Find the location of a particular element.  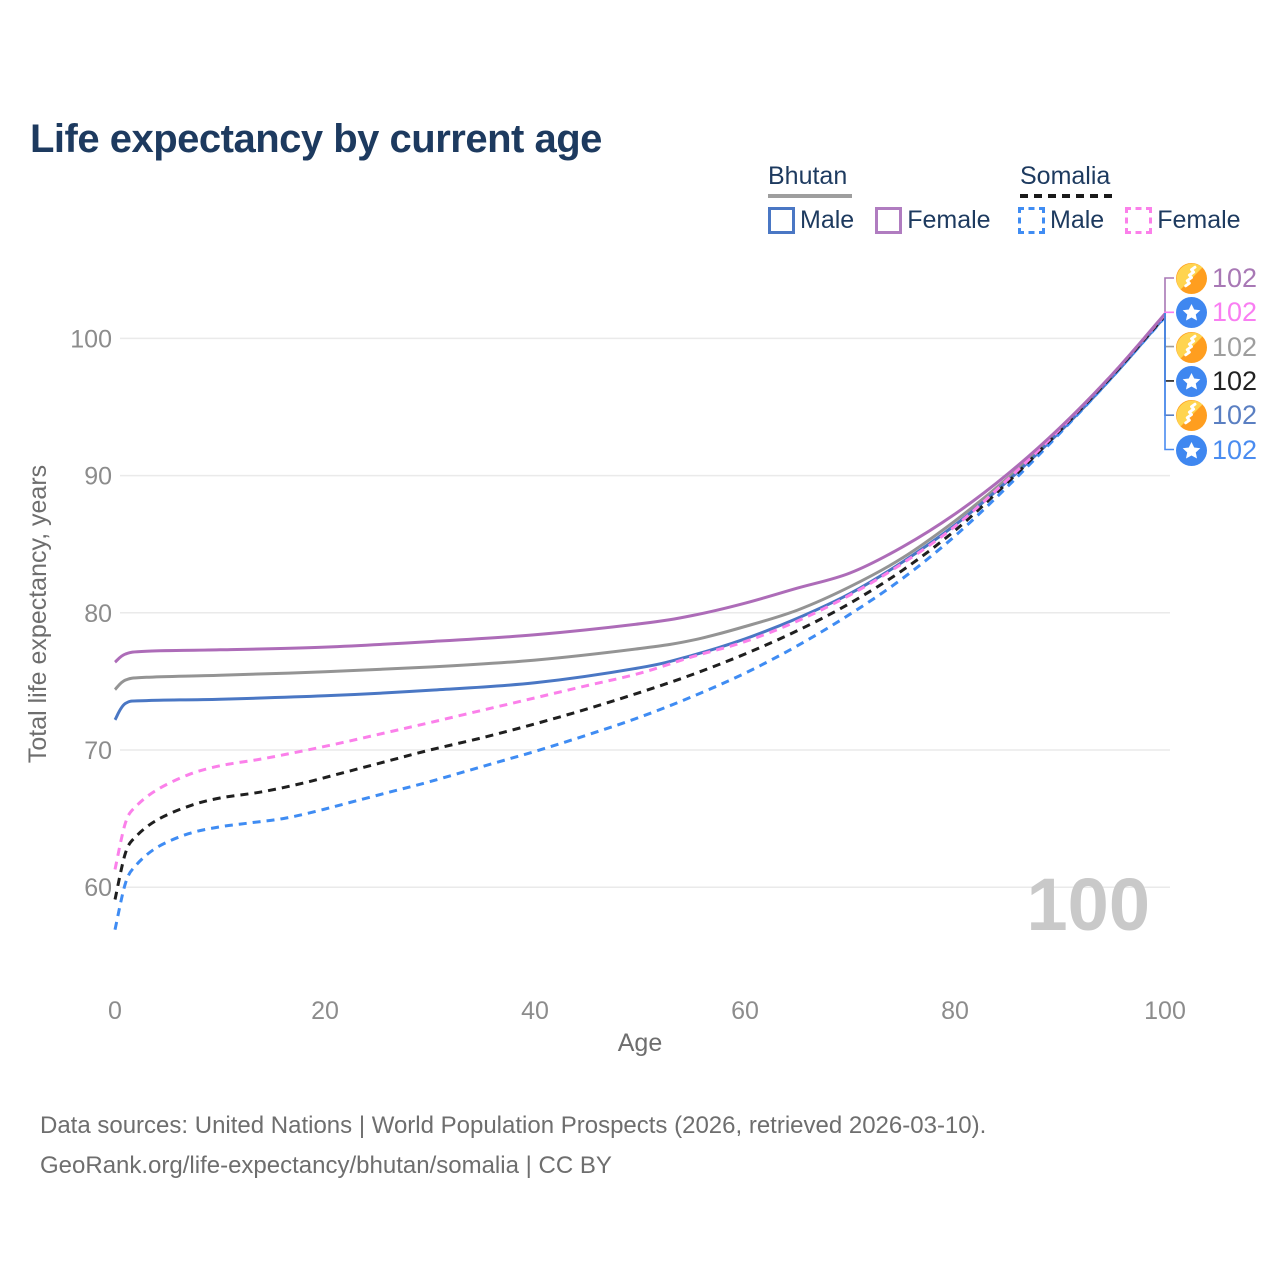

page-title: Life expectancy by current age is located at coordinates (316, 138).